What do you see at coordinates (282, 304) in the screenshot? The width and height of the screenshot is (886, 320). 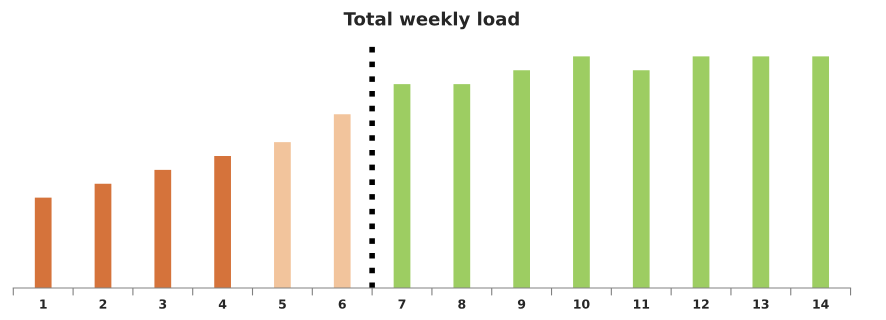 I see `x-tick-label: 5` at bounding box center [282, 304].